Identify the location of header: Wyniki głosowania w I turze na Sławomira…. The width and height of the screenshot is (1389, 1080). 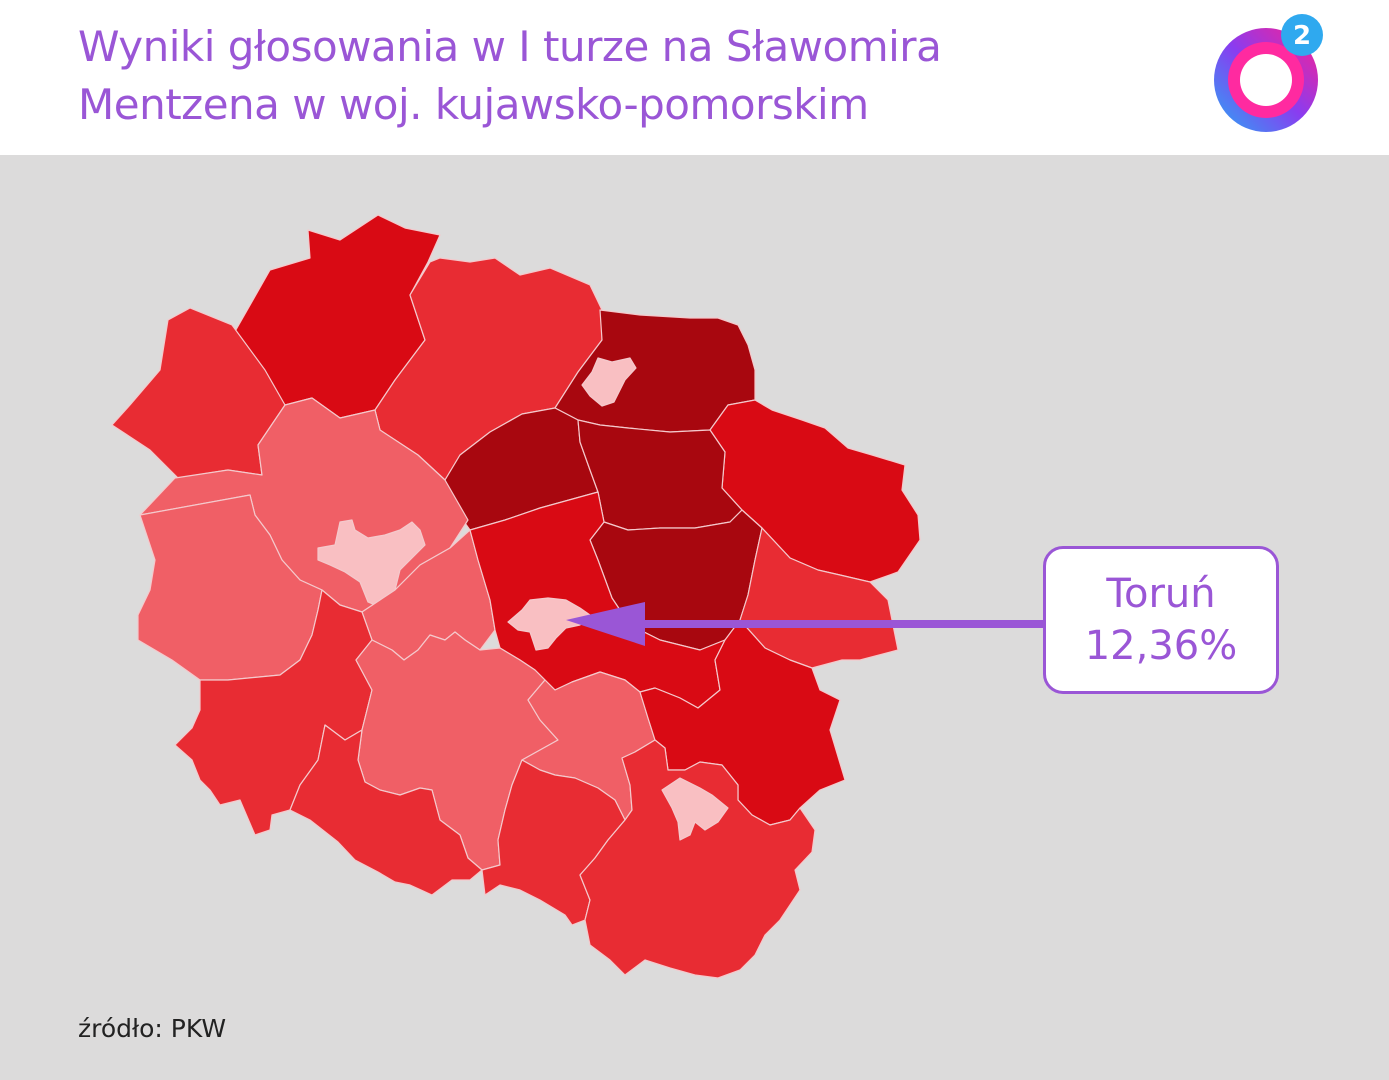
(694, 77).